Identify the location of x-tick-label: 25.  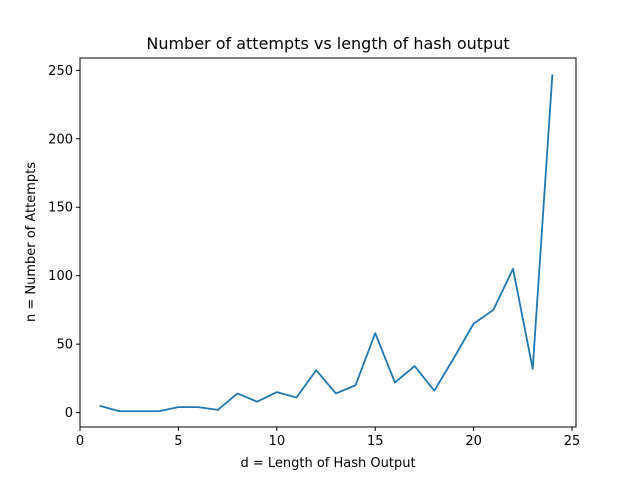
(572, 441).